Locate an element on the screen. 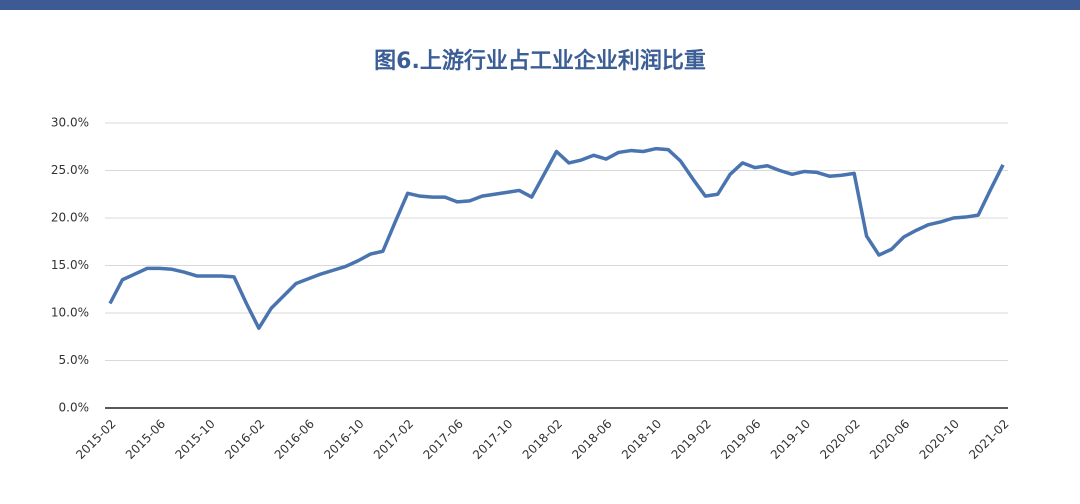 The image size is (1080, 504). x-tick-label: 2016-02 is located at coordinates (244, 439).